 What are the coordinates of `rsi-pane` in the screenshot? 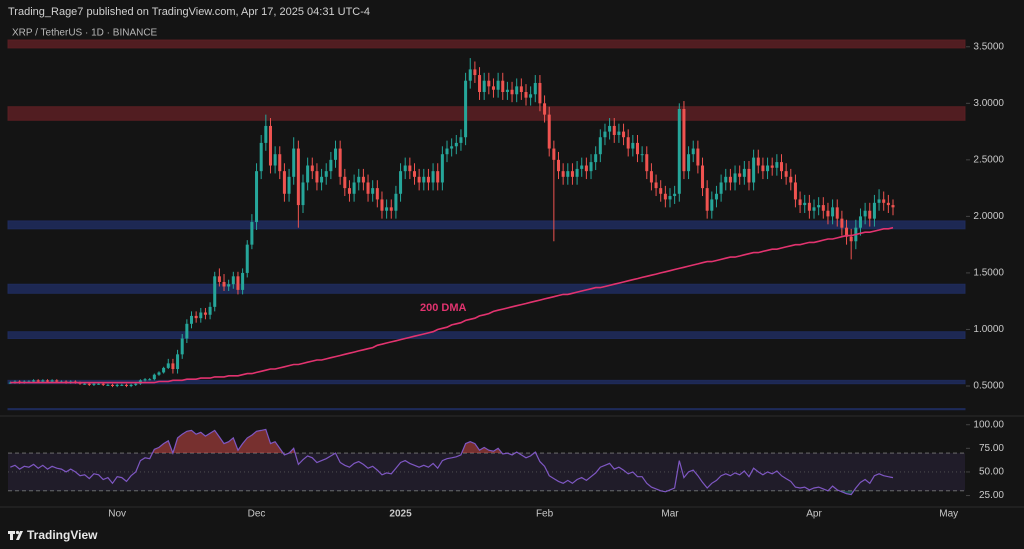 It's located at (486, 462).